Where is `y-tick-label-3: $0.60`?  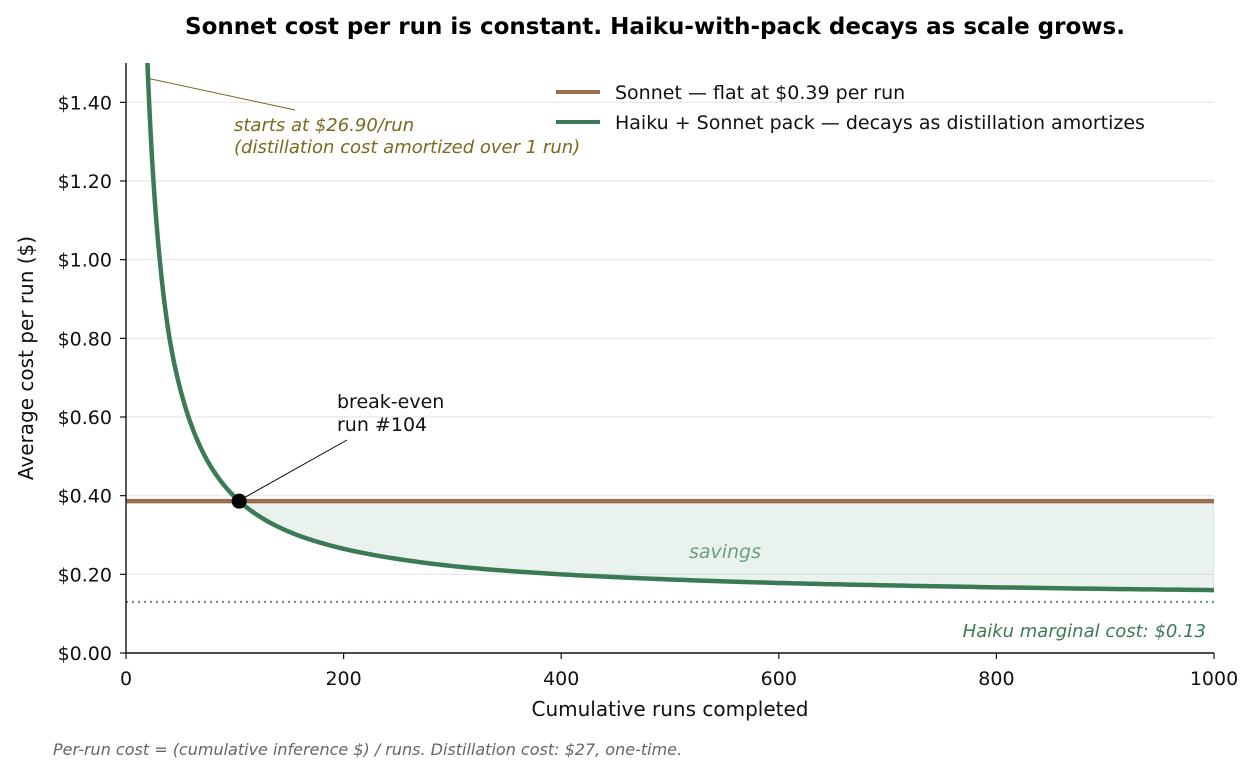
y-tick-label-3: $0.60 is located at coordinates (85, 418).